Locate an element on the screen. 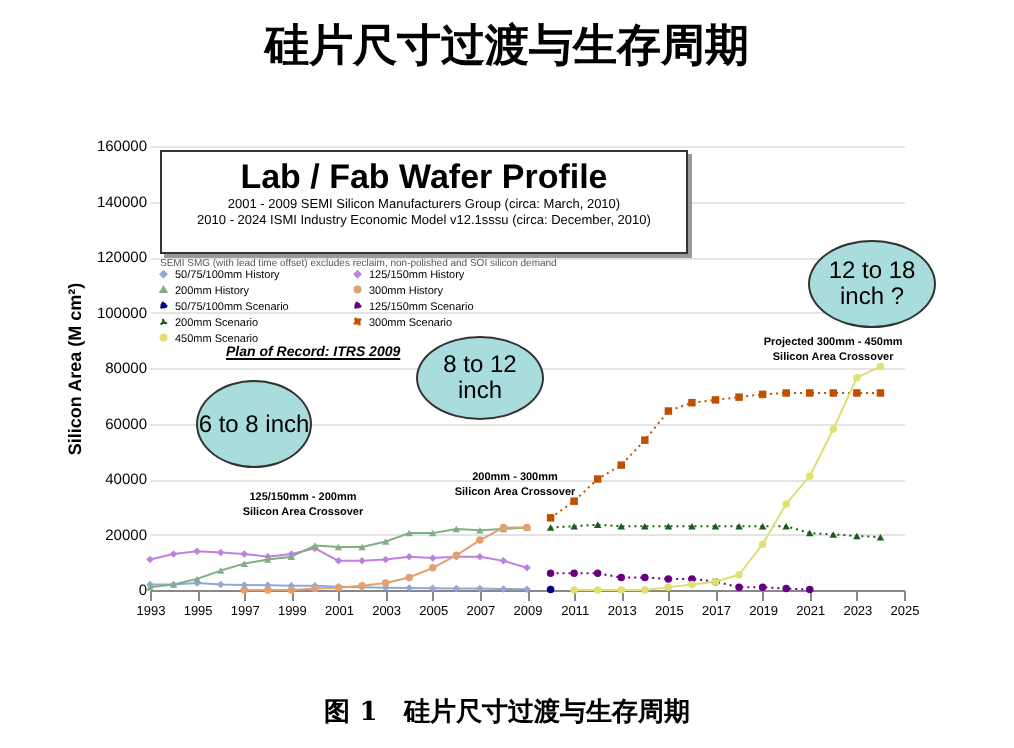  caption: 图 1 硅片尺寸过渡与生存周期 is located at coordinates (507, 712).